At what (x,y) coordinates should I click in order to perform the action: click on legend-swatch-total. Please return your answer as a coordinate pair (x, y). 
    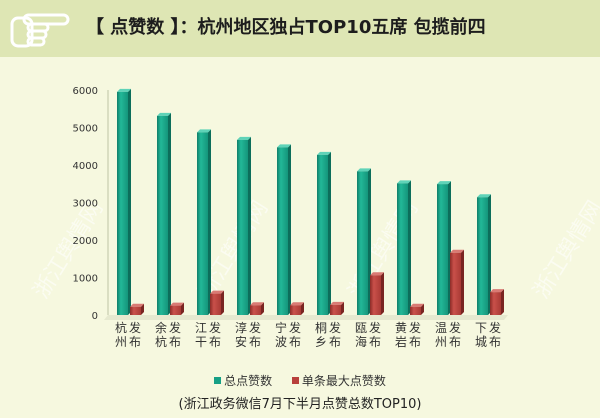
    Looking at the image, I should click on (218, 380).